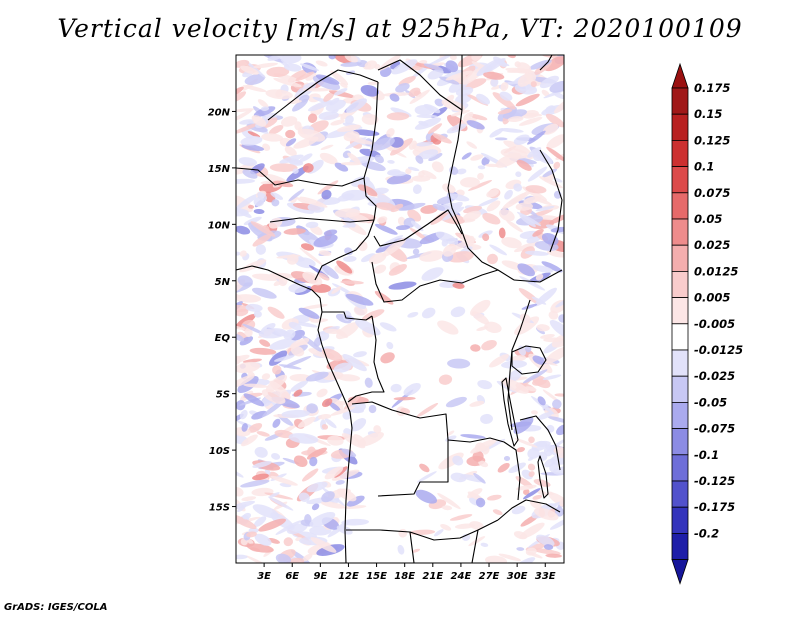 The width and height of the screenshot is (800, 618). What do you see at coordinates (292, 576) in the screenshot?
I see `lon-label: 6E` at bounding box center [292, 576].